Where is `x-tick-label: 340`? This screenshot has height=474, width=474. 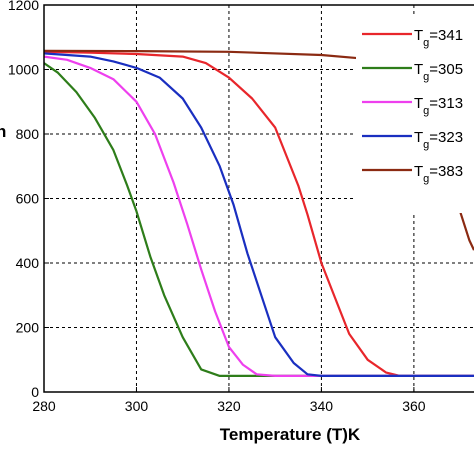 x-tick-label: 340 is located at coordinates (322, 406).